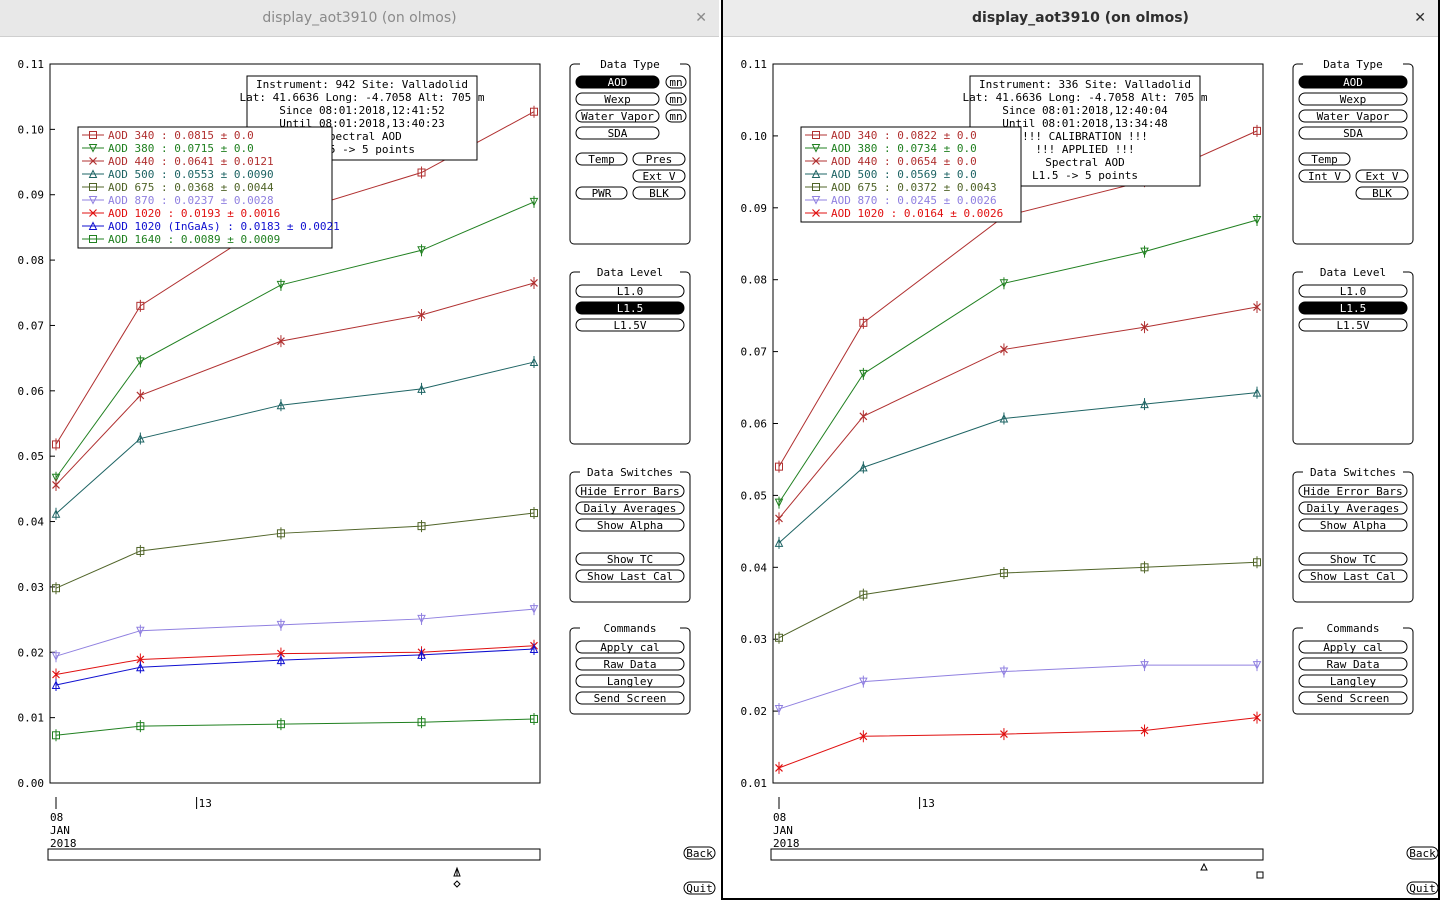 The width and height of the screenshot is (1440, 900). I want to click on info-line: !!! APPLIED !!!, so click(1084, 149).